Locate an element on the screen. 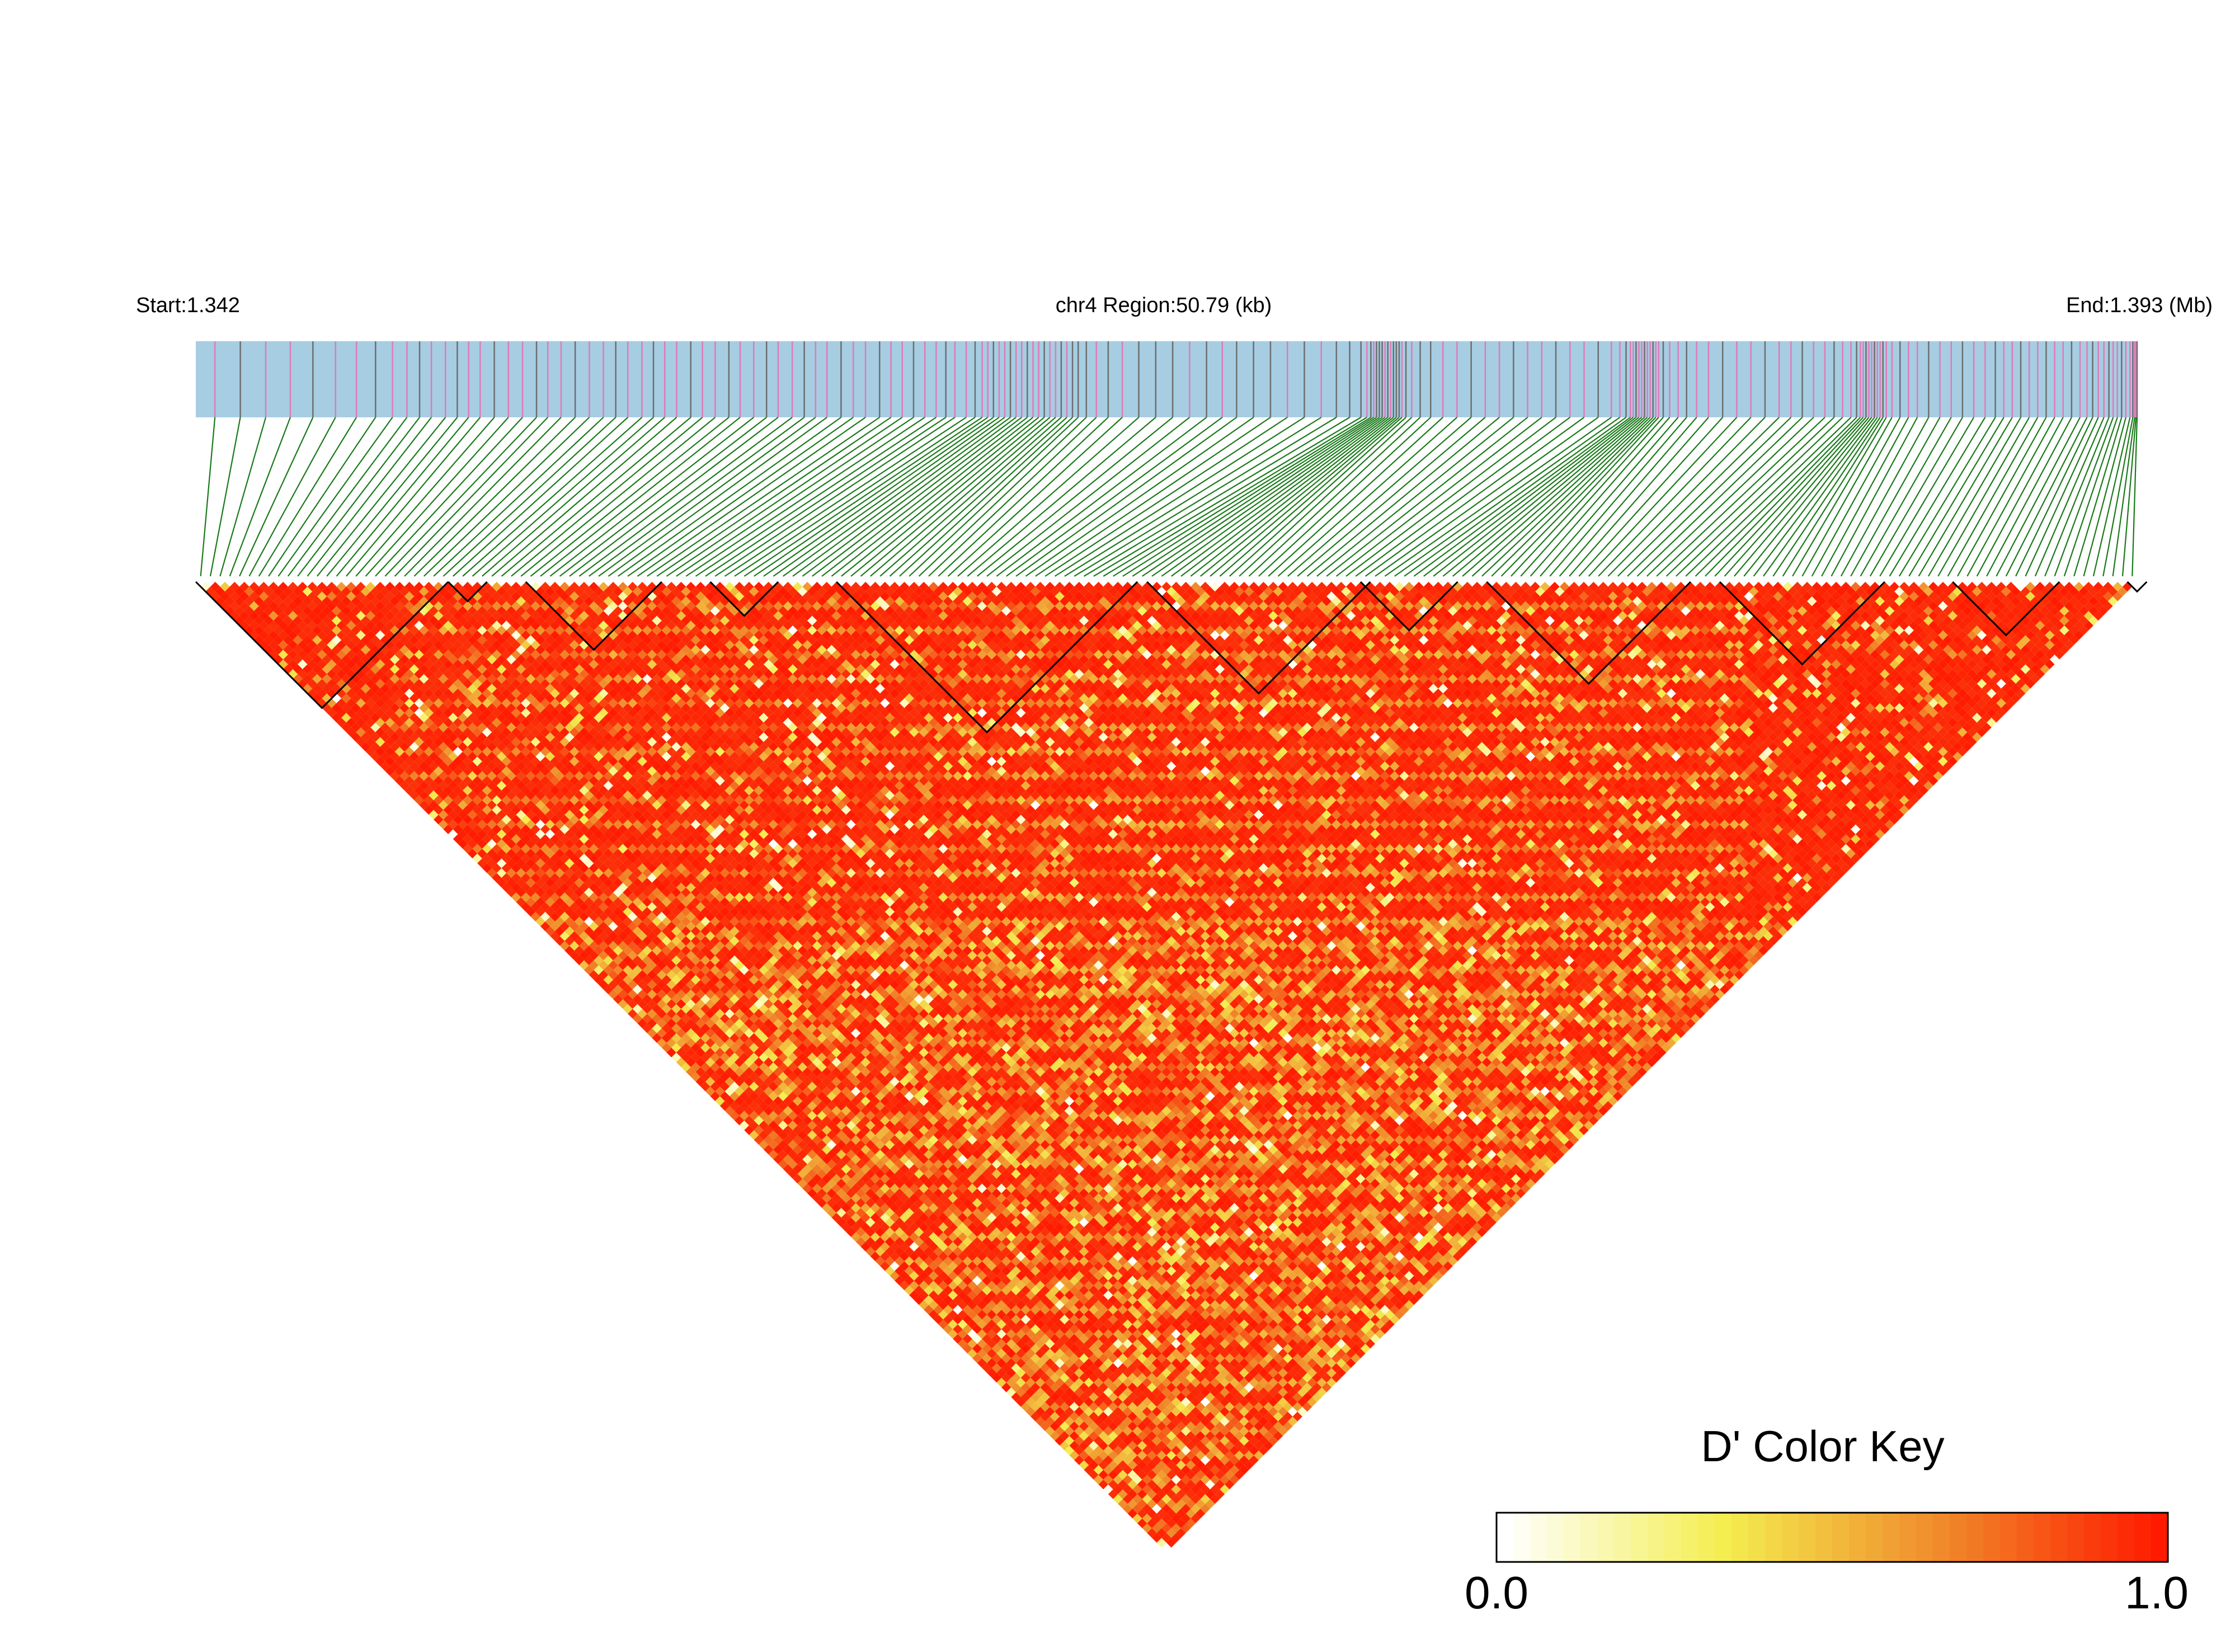 This screenshot has height=1652, width=2235. start-label: Start:1.342 is located at coordinates (188, 306).